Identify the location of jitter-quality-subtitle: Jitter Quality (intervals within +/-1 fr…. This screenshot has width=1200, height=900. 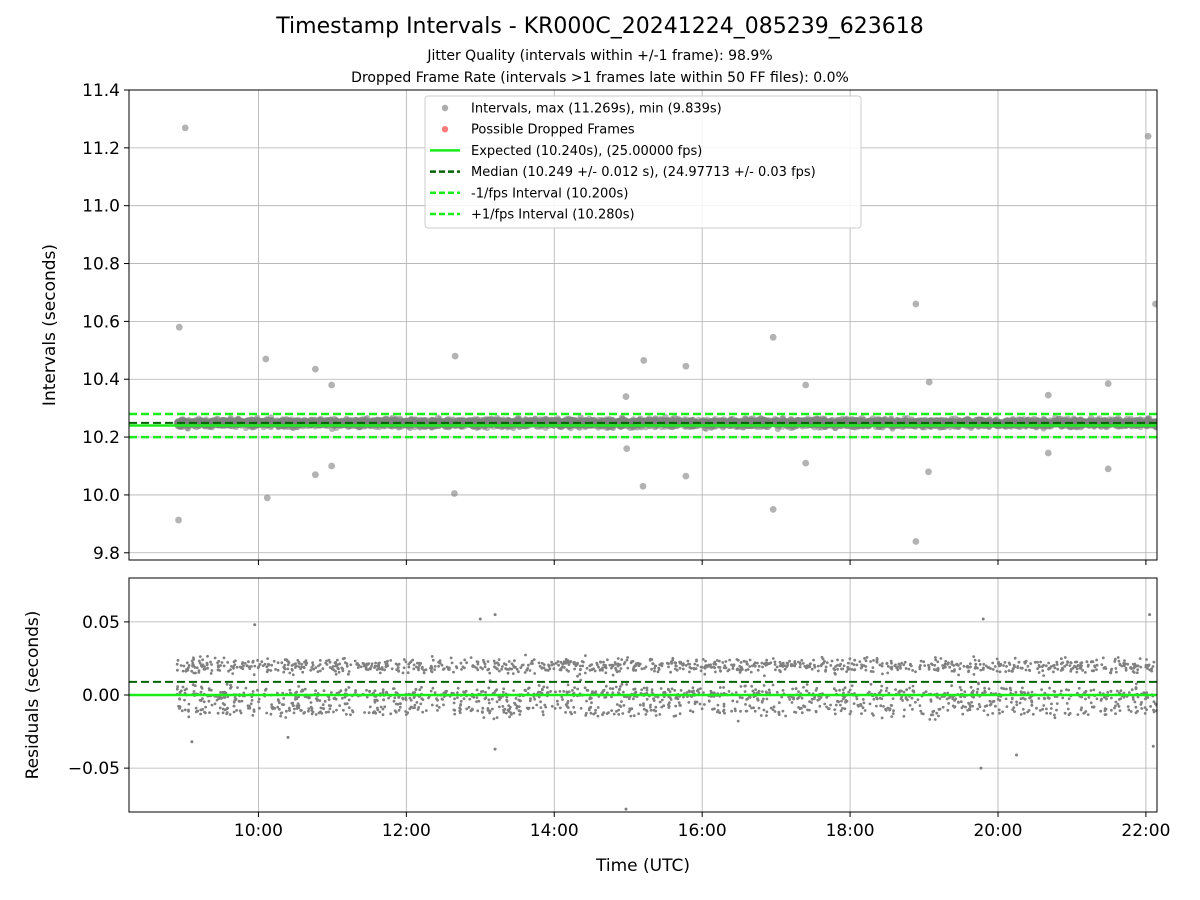
(600, 56).